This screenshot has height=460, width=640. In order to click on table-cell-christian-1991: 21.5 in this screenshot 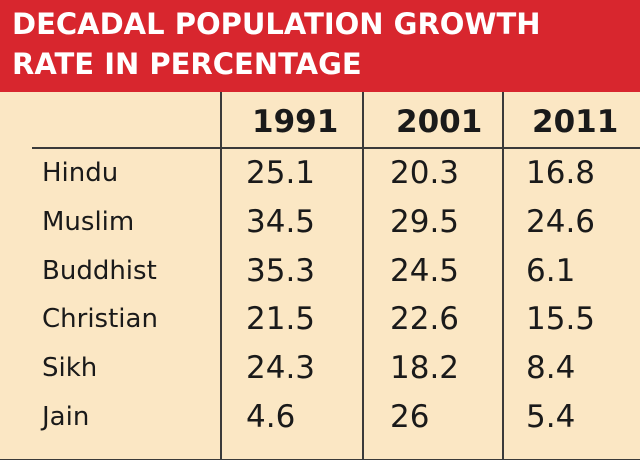, I will do `click(281, 319)`.